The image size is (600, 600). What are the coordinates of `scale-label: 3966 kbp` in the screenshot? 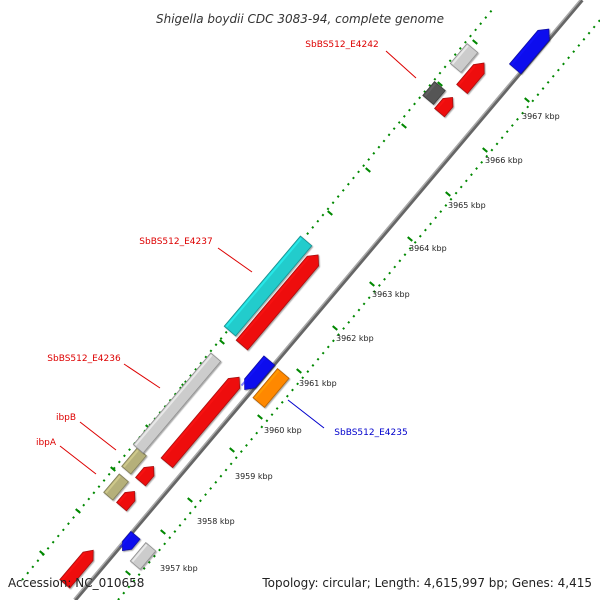 It's located at (504, 160).